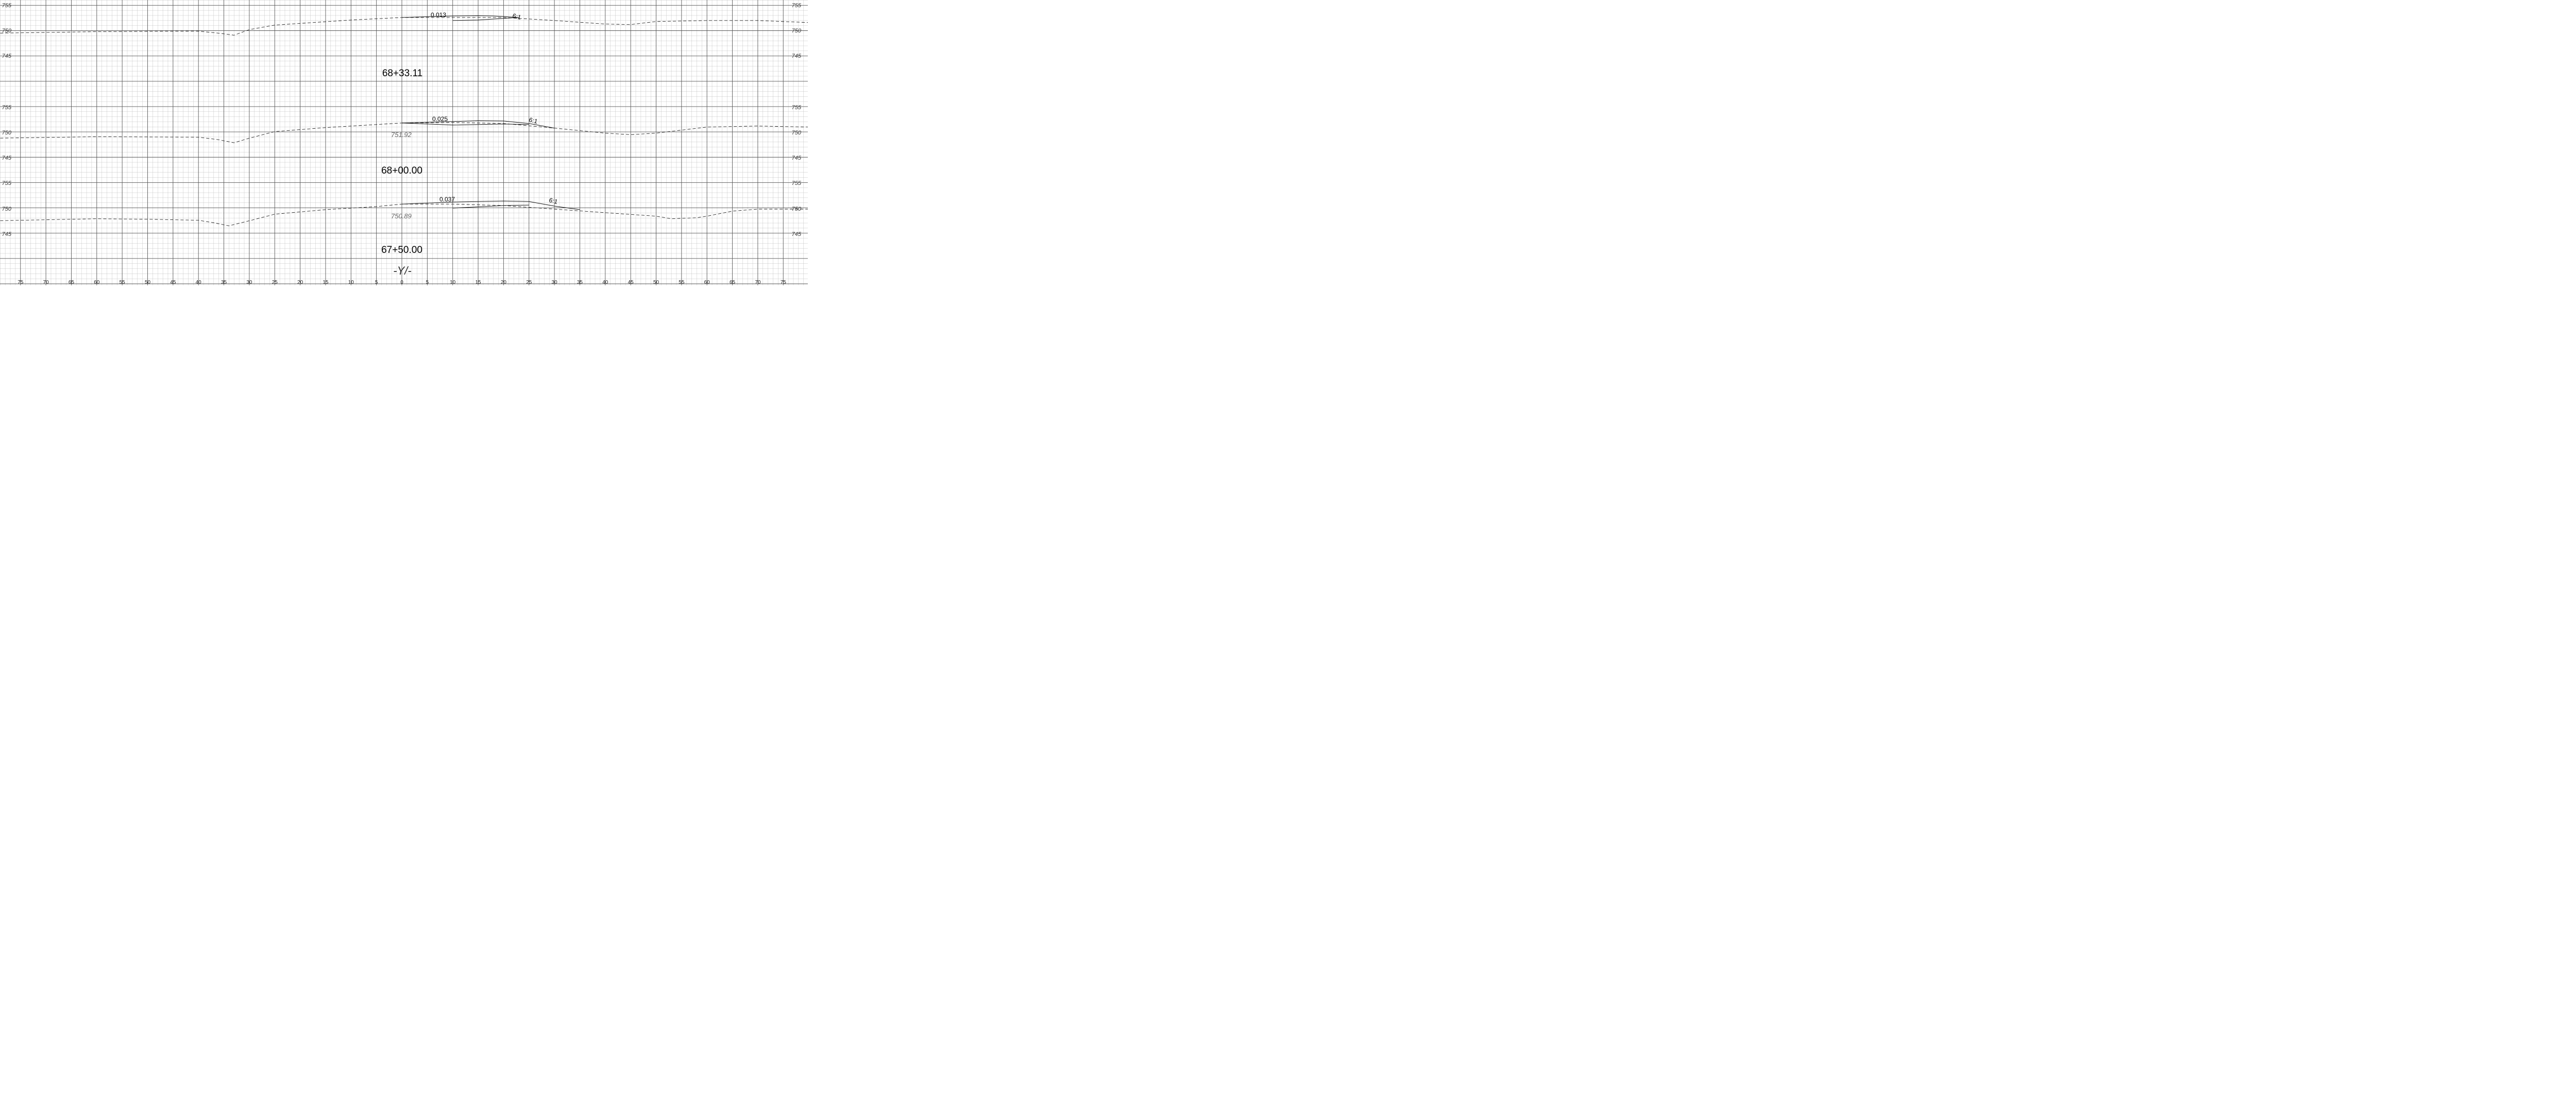 This screenshot has width=2576, height=1110. I want to click on grid-minor-lines, so click(404, 142).